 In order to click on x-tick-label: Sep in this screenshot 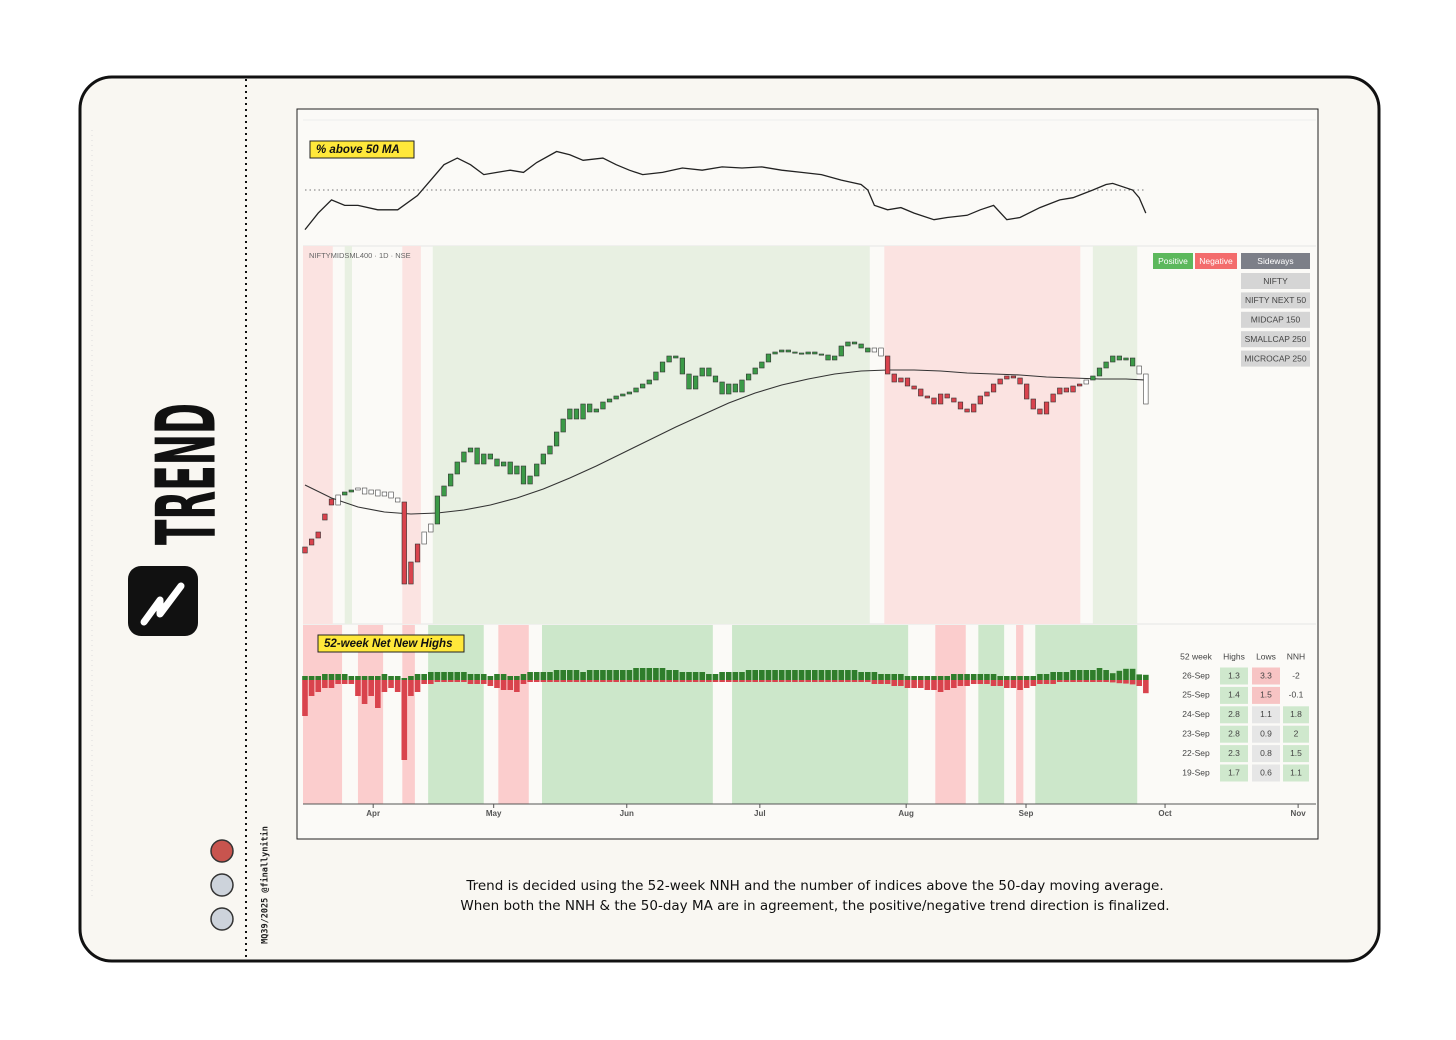, I will do `click(1026, 813)`.